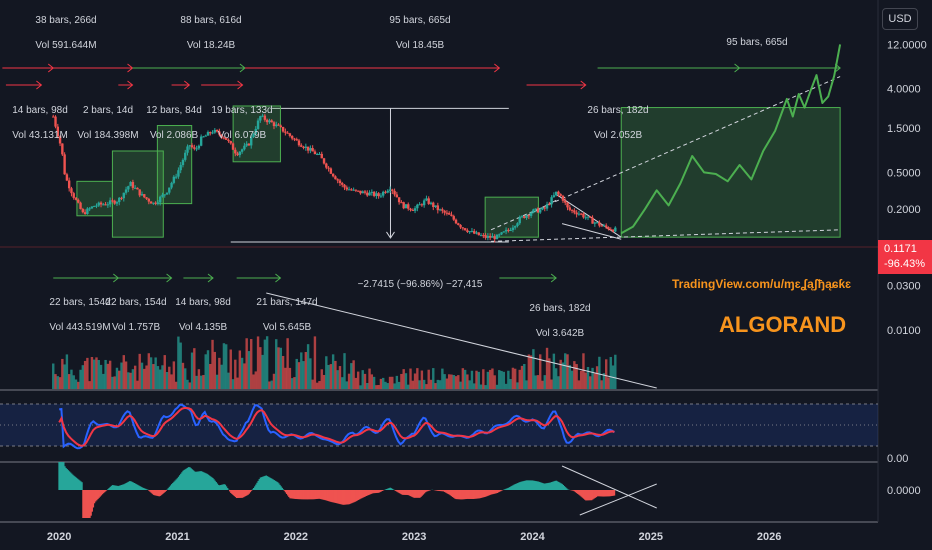  Describe the element at coordinates (762, 284) in the screenshot. I see `watermark-text: TradingView.com/u/ɱɛʆąʃђąɕƙɛ` at that location.